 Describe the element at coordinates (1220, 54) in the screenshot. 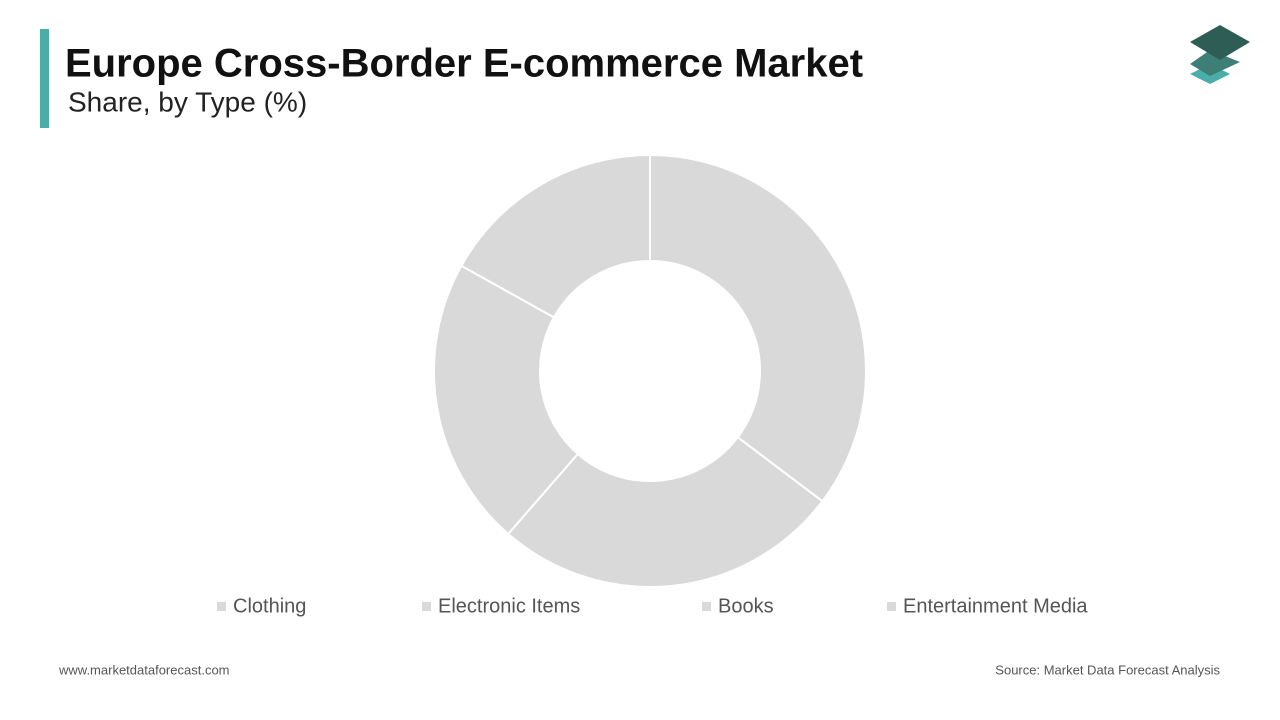

I see `logo` at that location.